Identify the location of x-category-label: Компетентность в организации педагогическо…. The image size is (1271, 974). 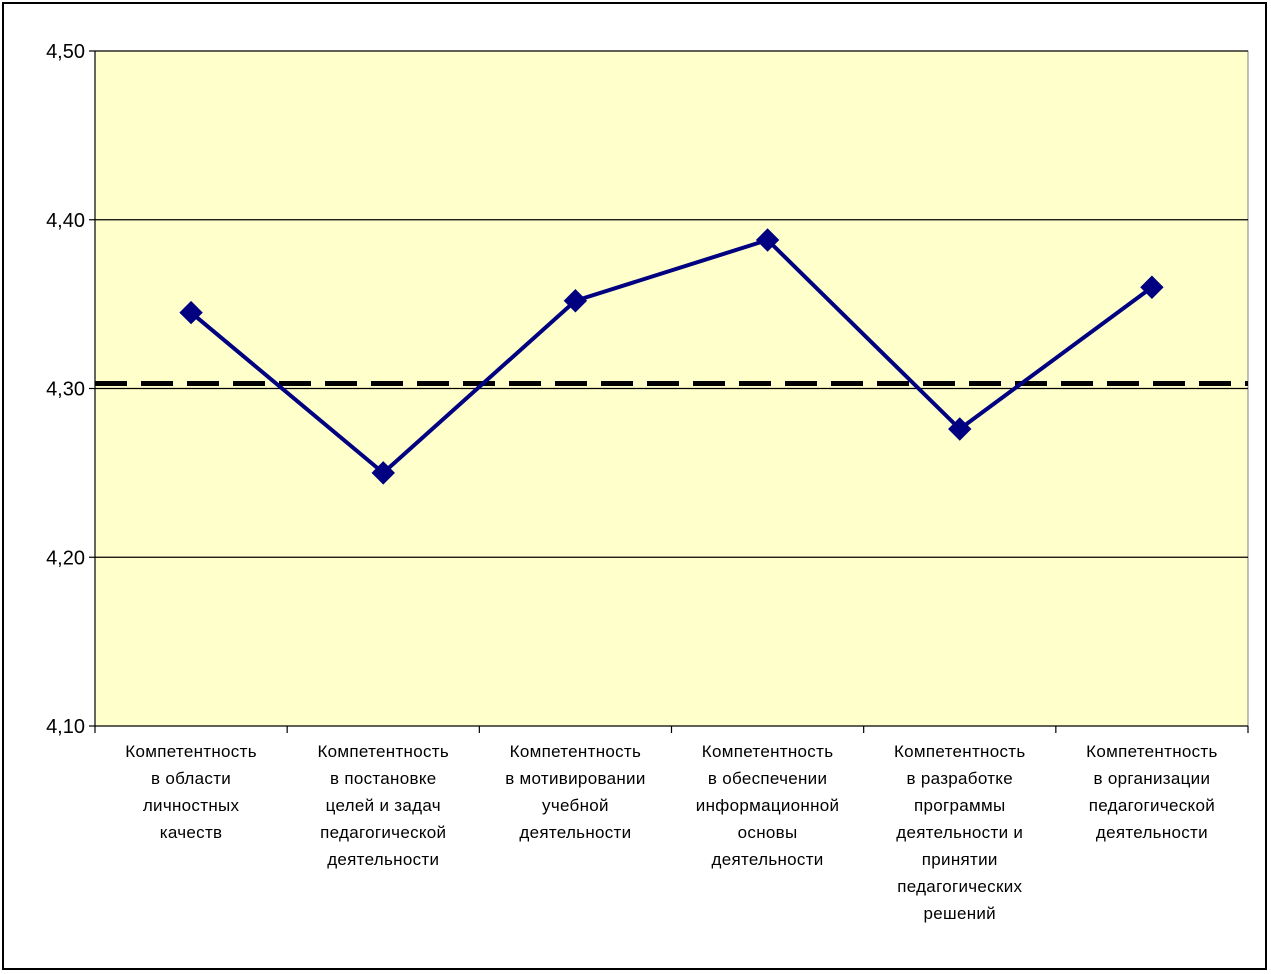
(1152, 792).